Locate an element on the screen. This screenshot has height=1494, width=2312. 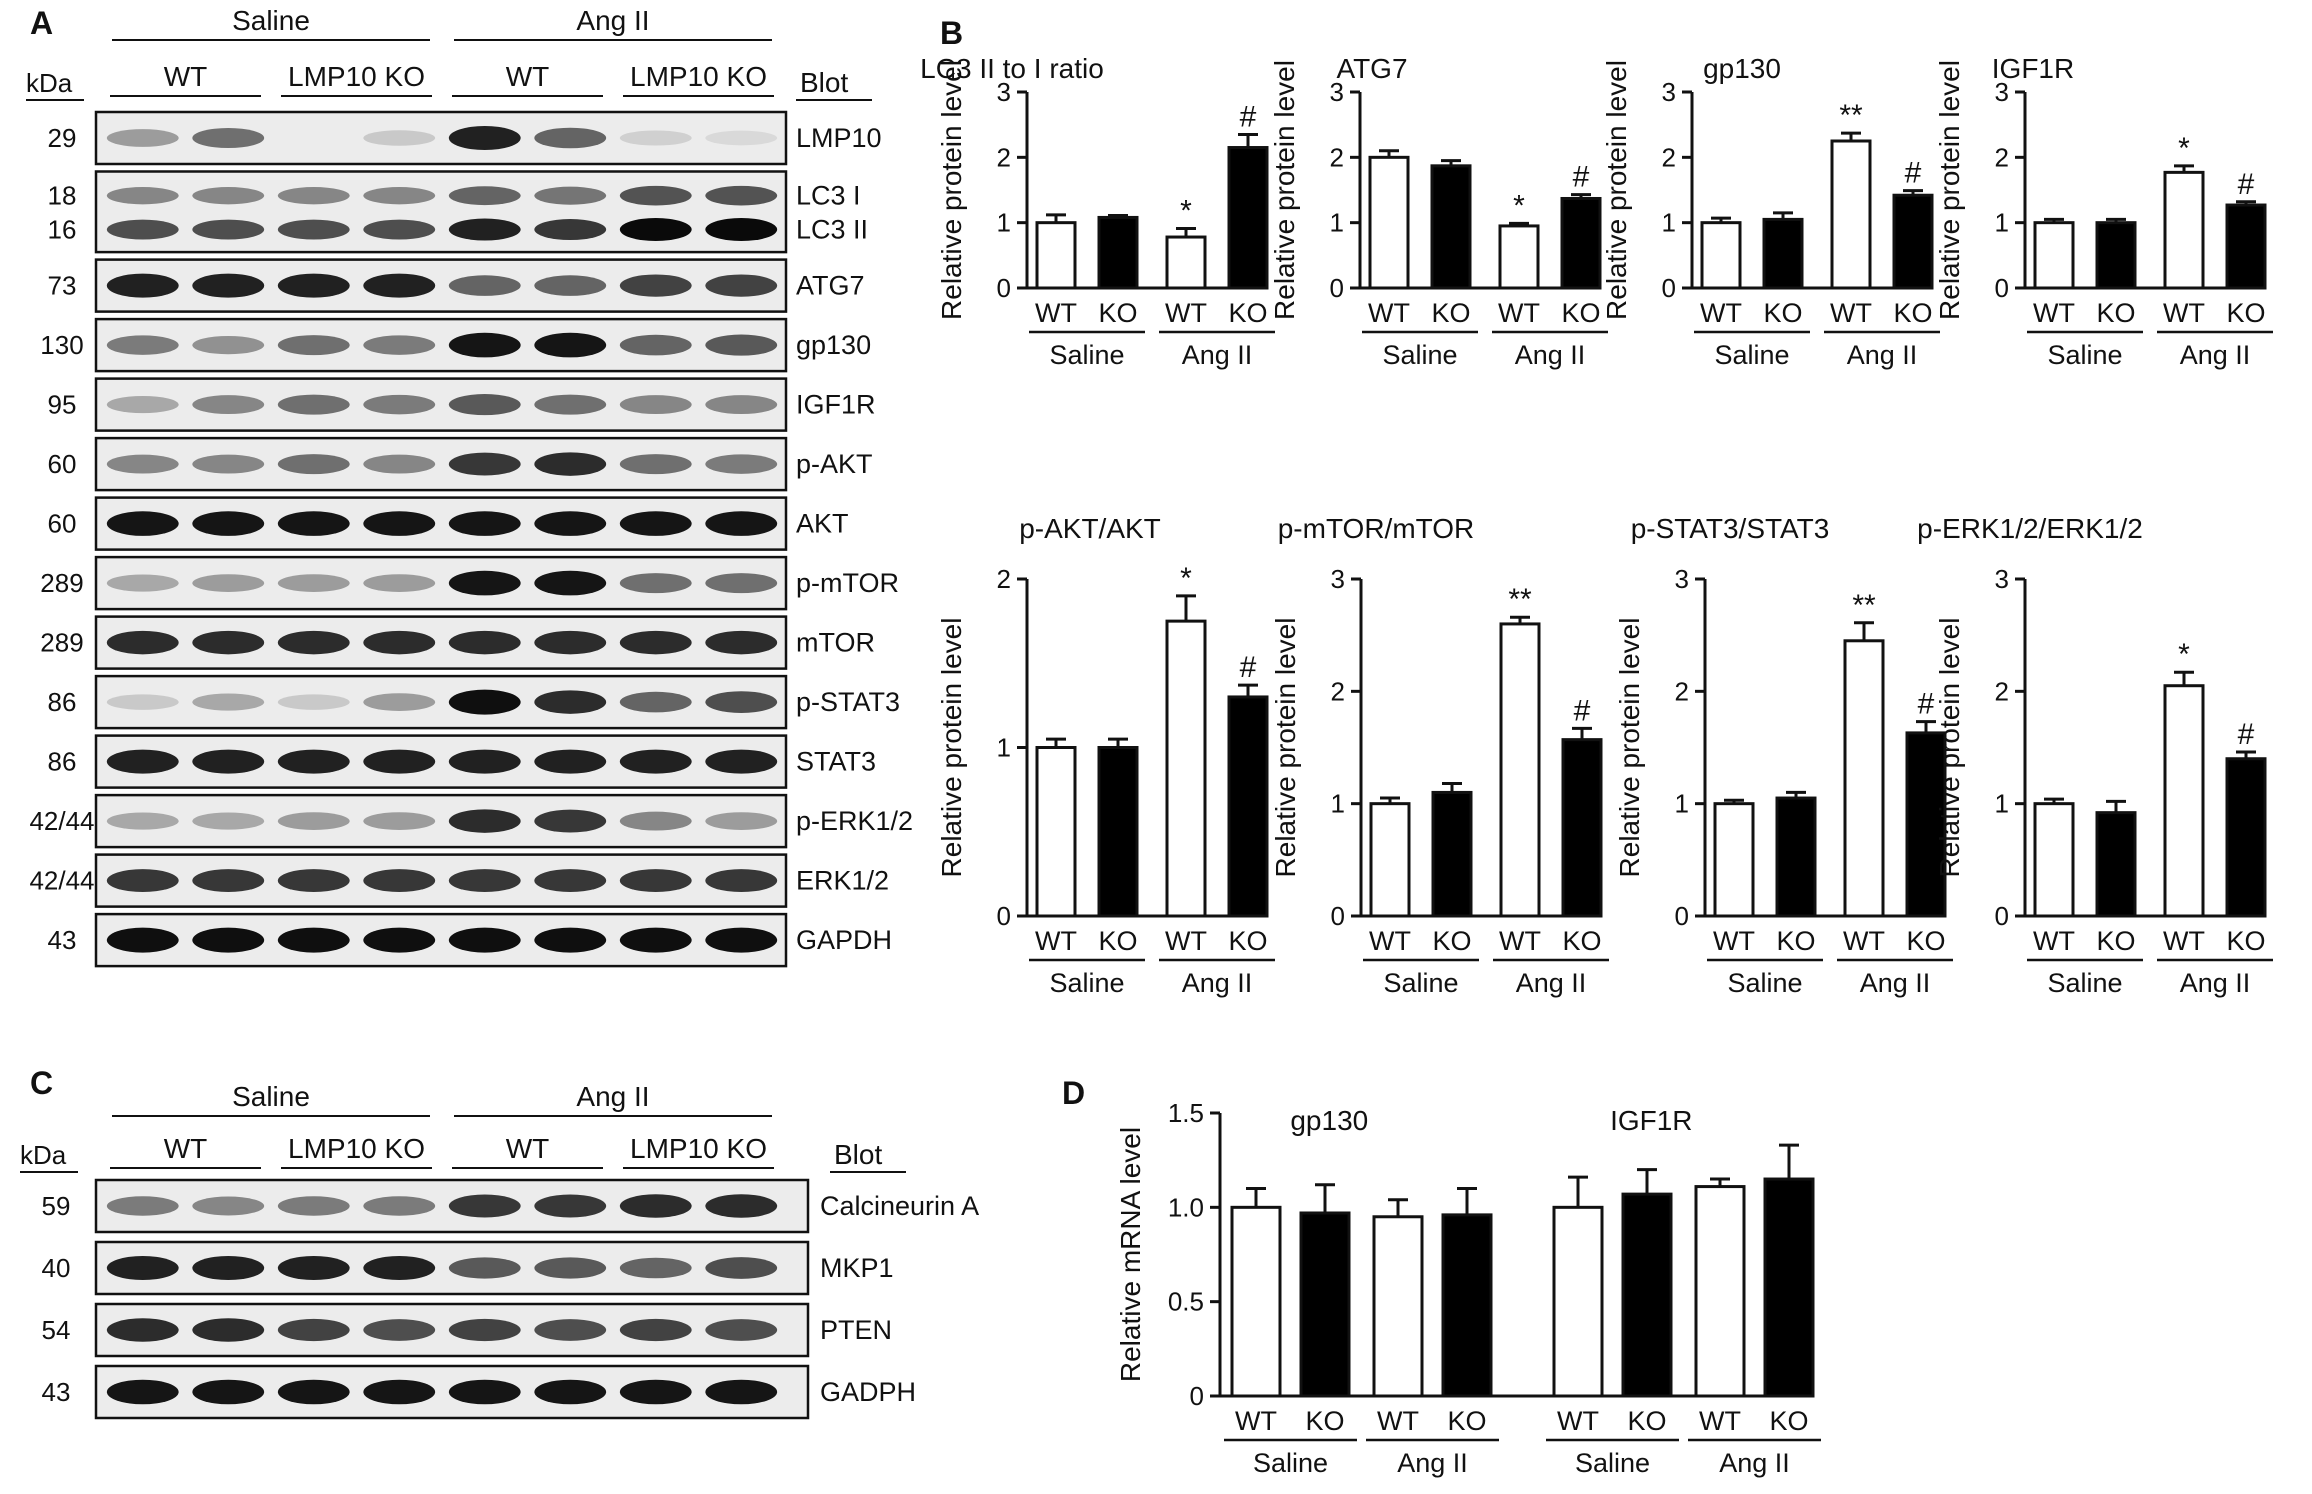
panel-letter-c: C is located at coordinates (41, 1083).